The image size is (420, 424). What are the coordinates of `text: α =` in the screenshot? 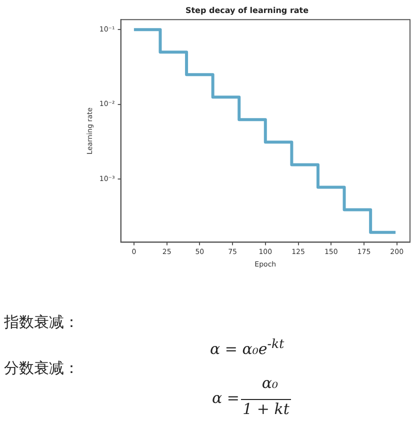 It's located at (226, 398).